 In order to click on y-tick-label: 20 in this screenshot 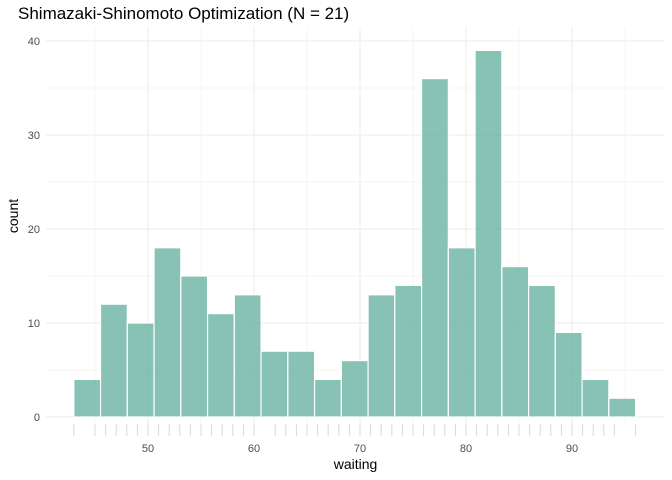, I will do `click(34, 230)`.